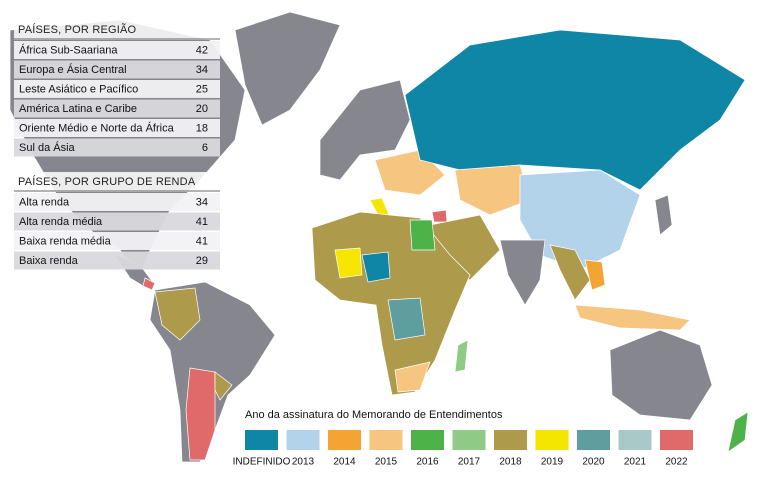 This screenshot has width=768, height=484. What do you see at coordinates (661, 375) in the screenshot?
I see `australia` at bounding box center [661, 375].